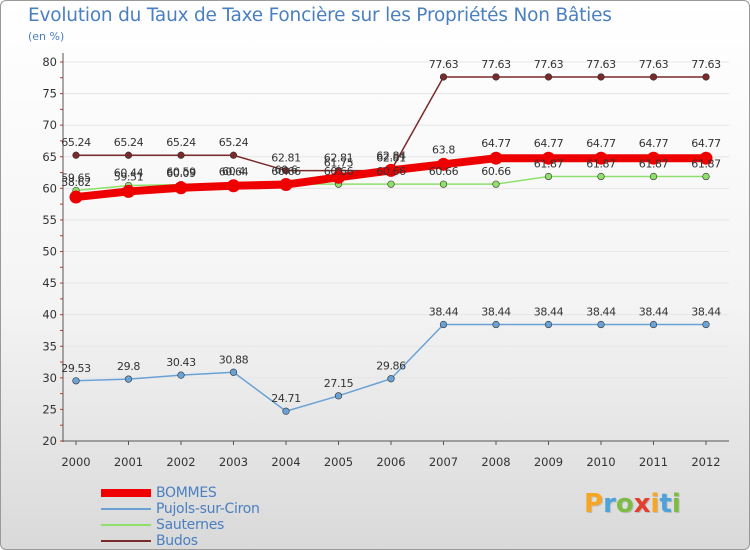 This screenshot has width=750, height=550. What do you see at coordinates (76, 368) in the screenshot?
I see `data-label-pujols-sur-ciron: 29.53` at bounding box center [76, 368].